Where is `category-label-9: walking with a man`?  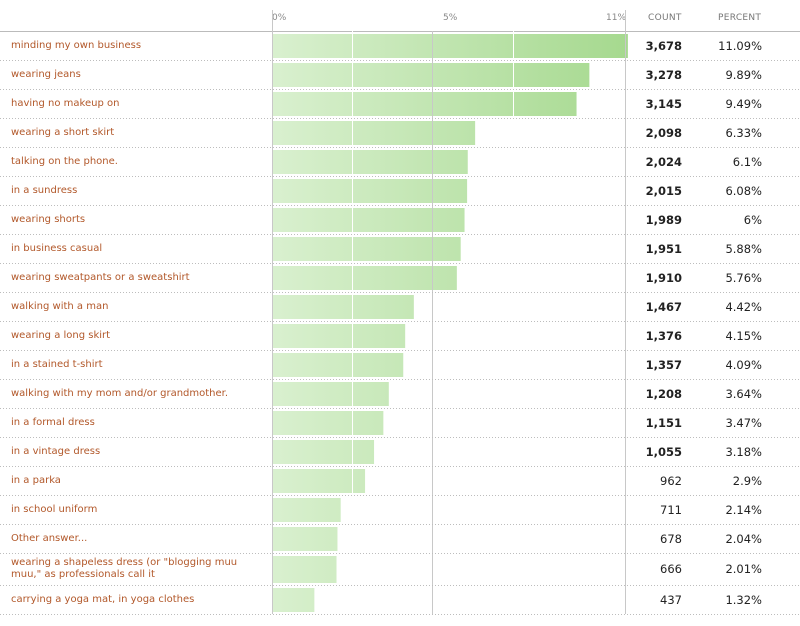 category-label-9: walking with a man is located at coordinates (60, 306).